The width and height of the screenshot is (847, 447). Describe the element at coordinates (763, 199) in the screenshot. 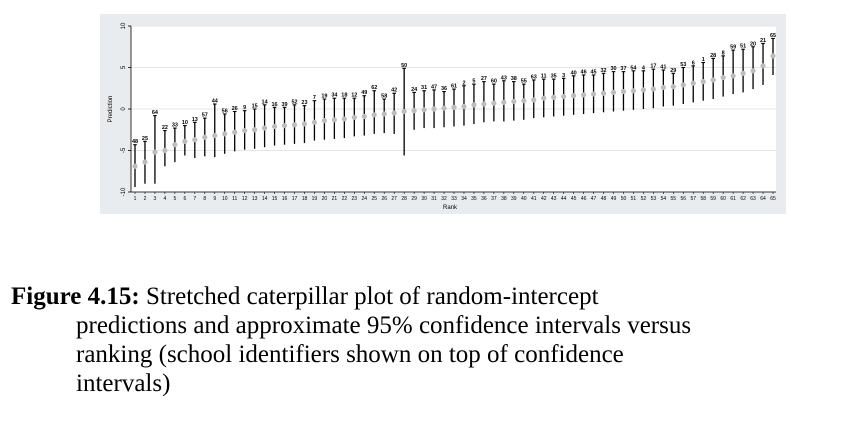

I see `x-tick-label: 64` at that location.